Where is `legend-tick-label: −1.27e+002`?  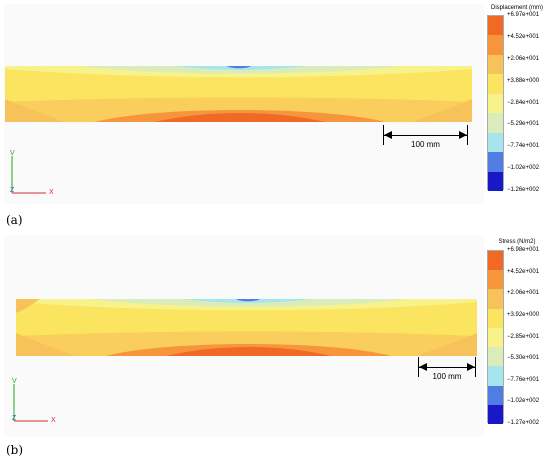
legend-tick-label: −1.27e+002 is located at coordinates (523, 423).